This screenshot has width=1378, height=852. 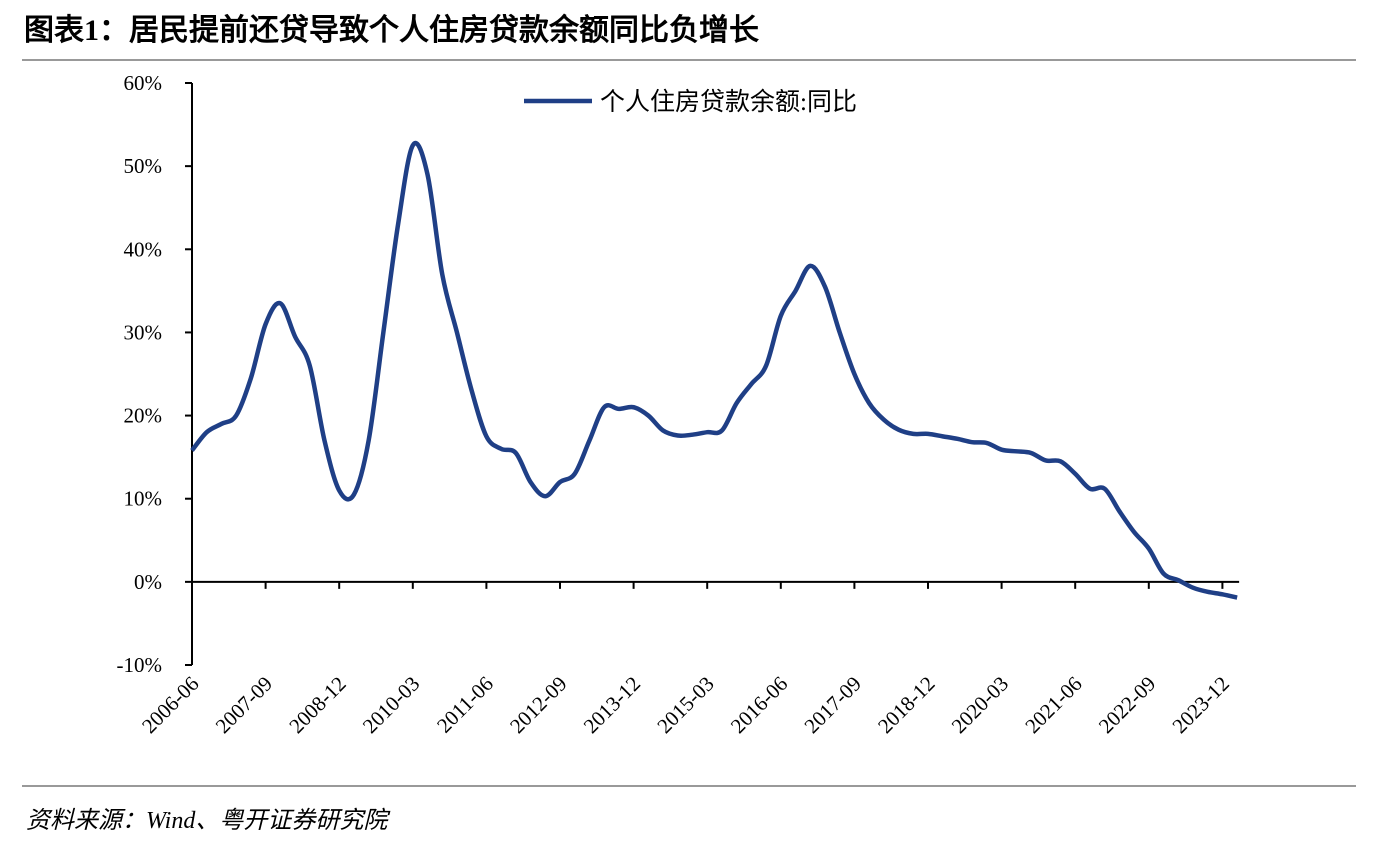 What do you see at coordinates (208, 820) in the screenshot?
I see `source-note: 资料来源：Wind、粤开证券研究院` at bounding box center [208, 820].